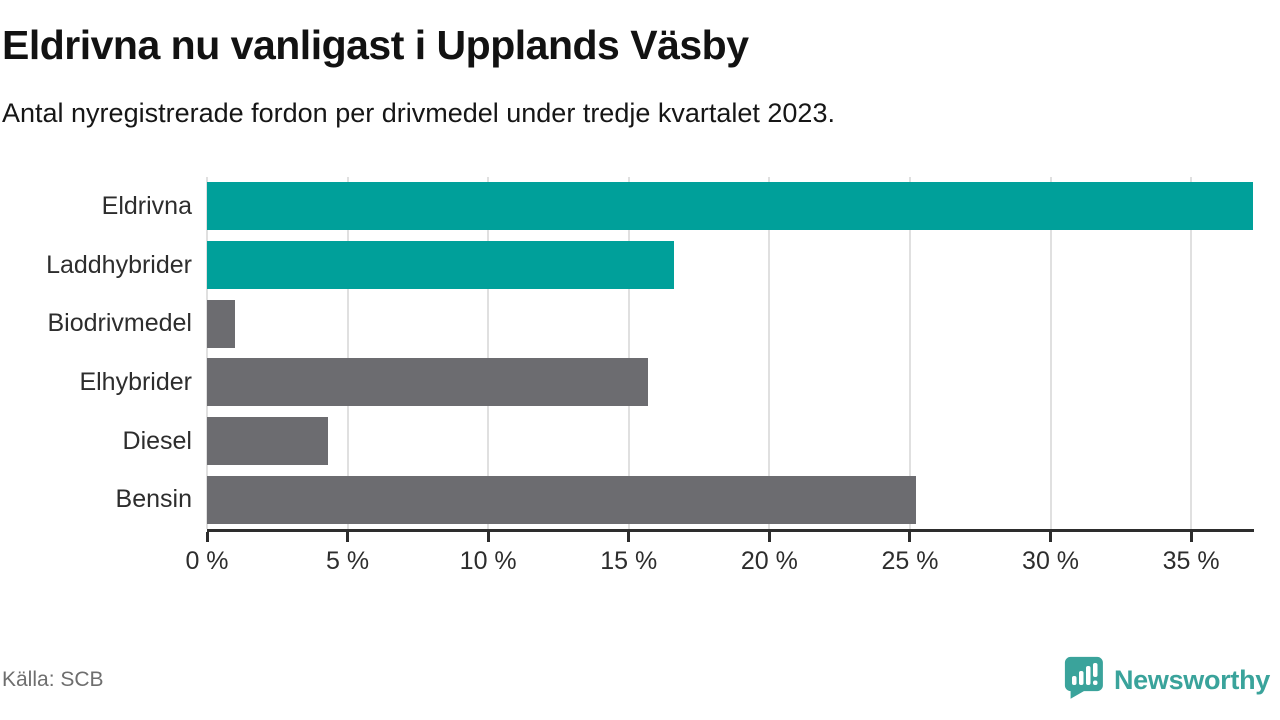  What do you see at coordinates (53, 679) in the screenshot?
I see `source-attribution: Källa: SCB` at bounding box center [53, 679].